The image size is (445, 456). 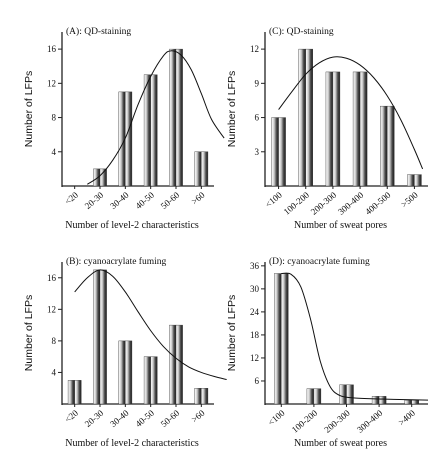 What do you see at coordinates (319, 261) in the screenshot?
I see `panel-title: (D): cyanoacrylate fuming` at bounding box center [319, 261].